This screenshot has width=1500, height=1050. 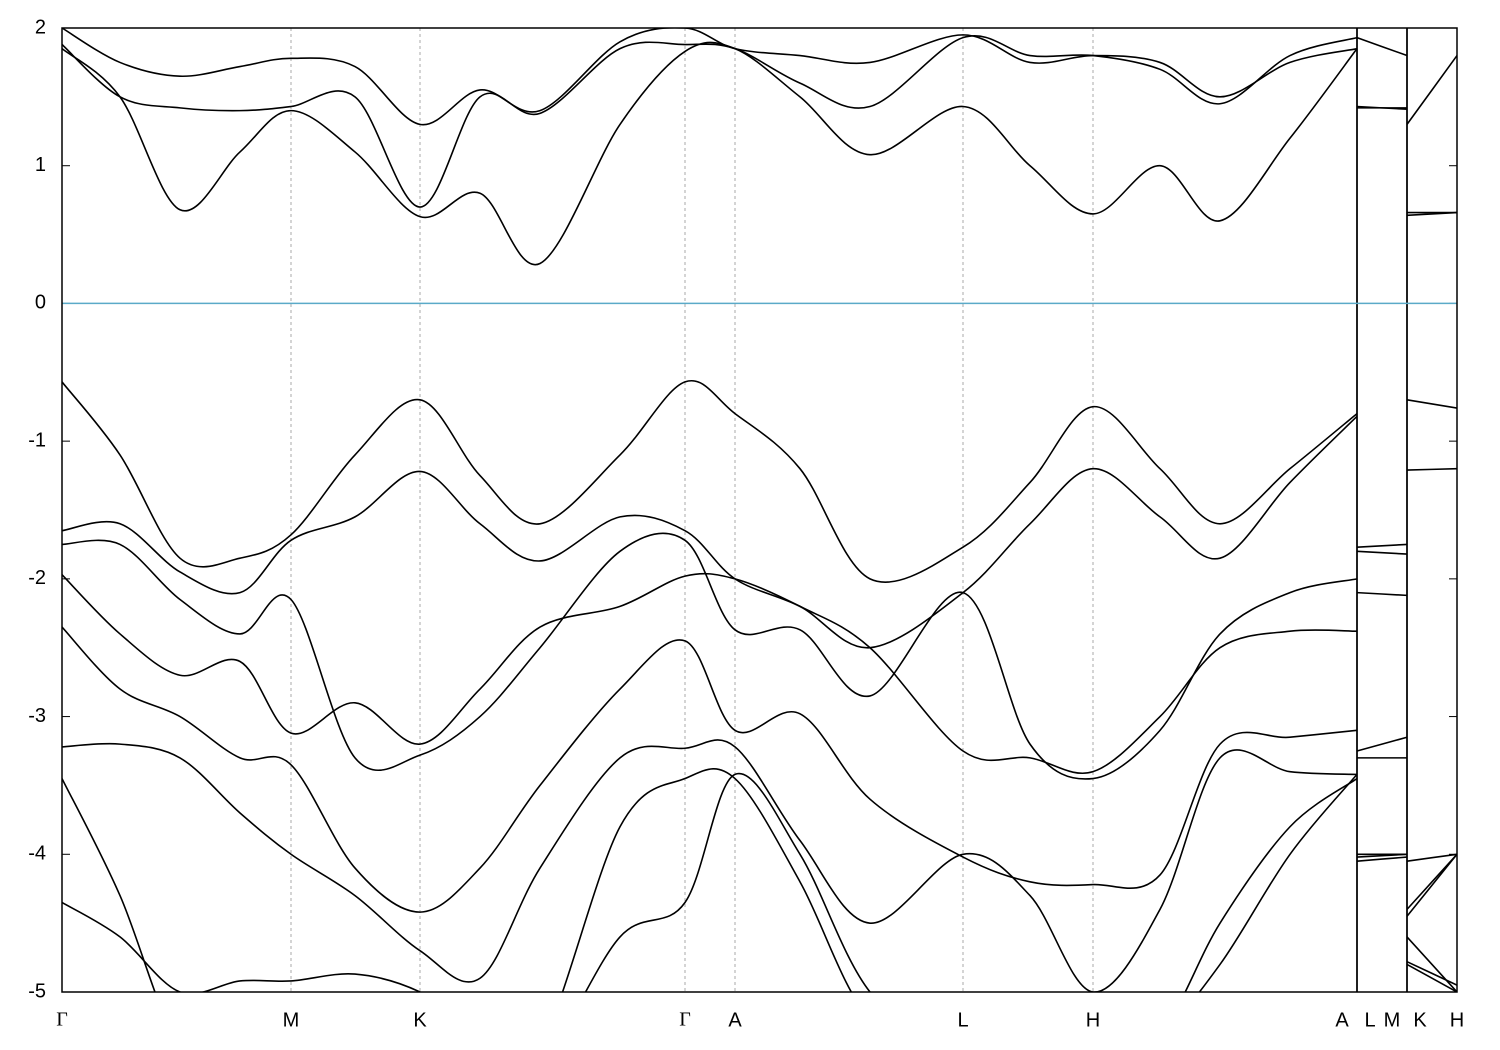 I want to click on y-tick-label: 2, so click(x=40, y=27).